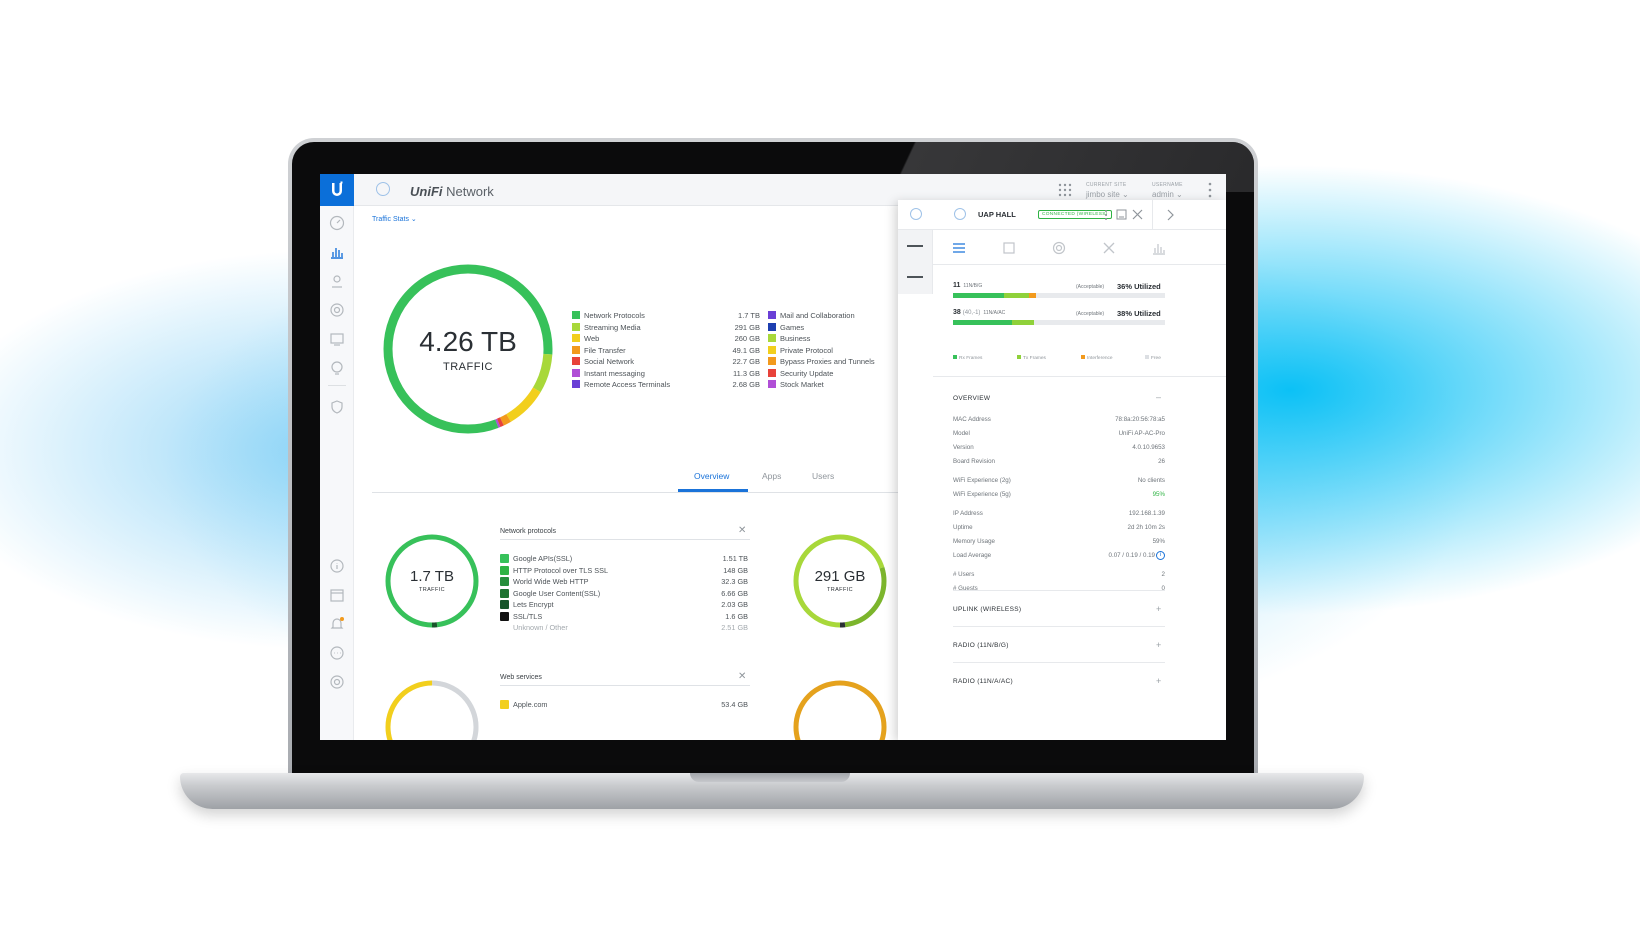 Image resolution: width=1640 pixels, height=952 pixels. Describe the element at coordinates (772, 476) in the screenshot. I see `tab-apps: Apps` at that location.